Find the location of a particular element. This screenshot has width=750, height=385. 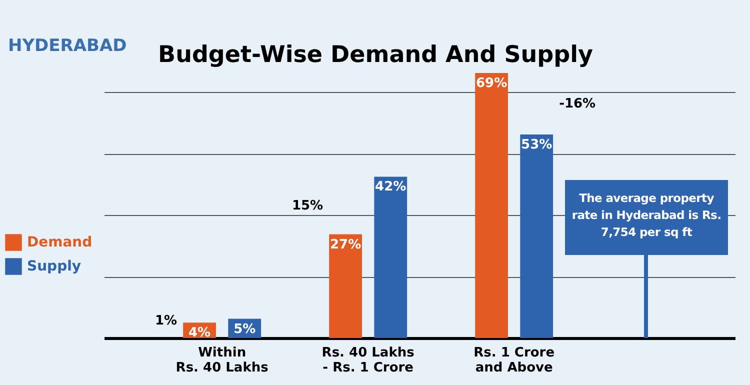

annotation: The average property rate in Hyderabad is Rs. 7,754 per sq ft is located at coordinates (646, 217).